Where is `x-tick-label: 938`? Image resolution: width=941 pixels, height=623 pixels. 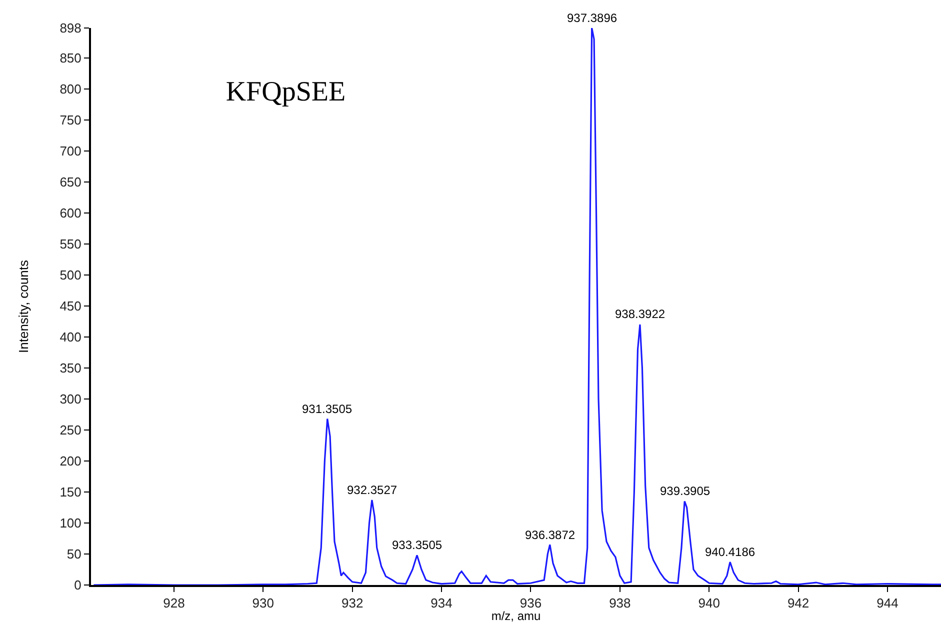 x-tick-label: 938 is located at coordinates (620, 603).